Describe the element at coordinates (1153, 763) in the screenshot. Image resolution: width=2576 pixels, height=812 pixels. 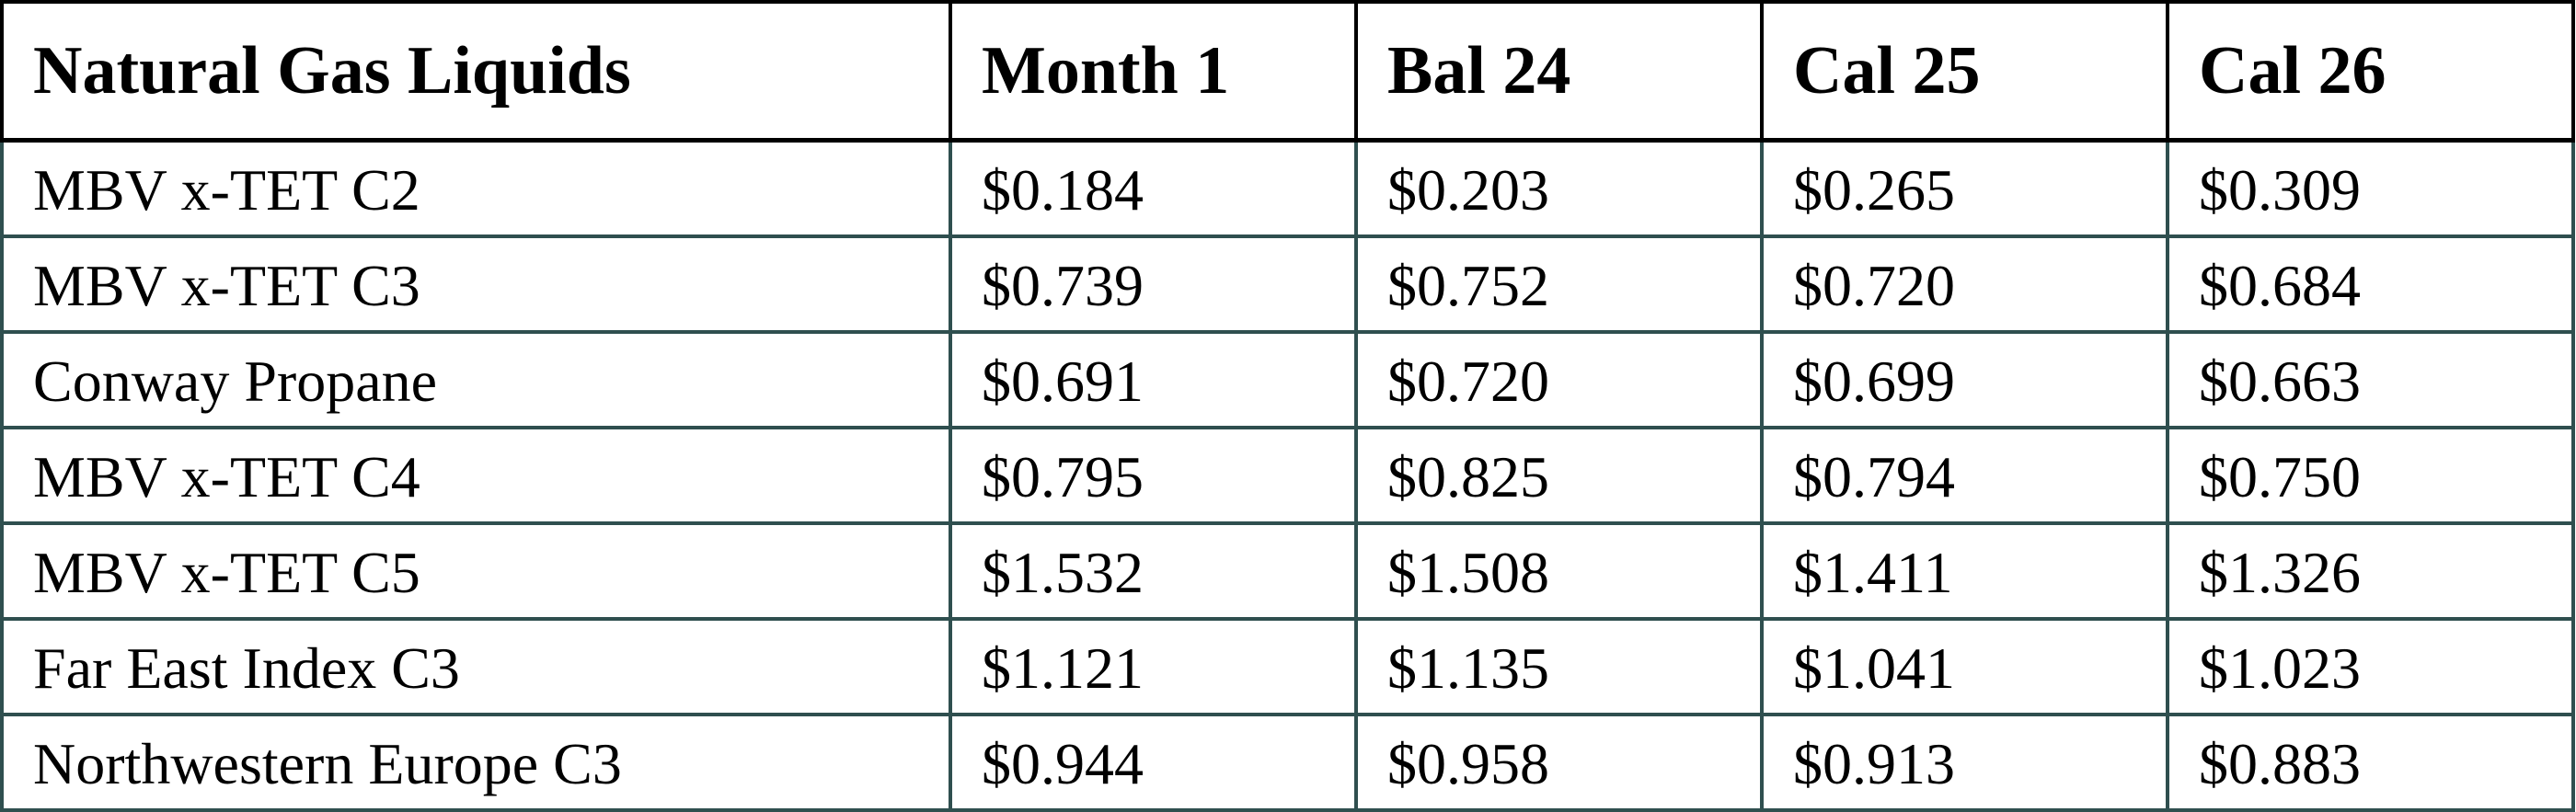
I see `month-1-price: $0.944` at that location.